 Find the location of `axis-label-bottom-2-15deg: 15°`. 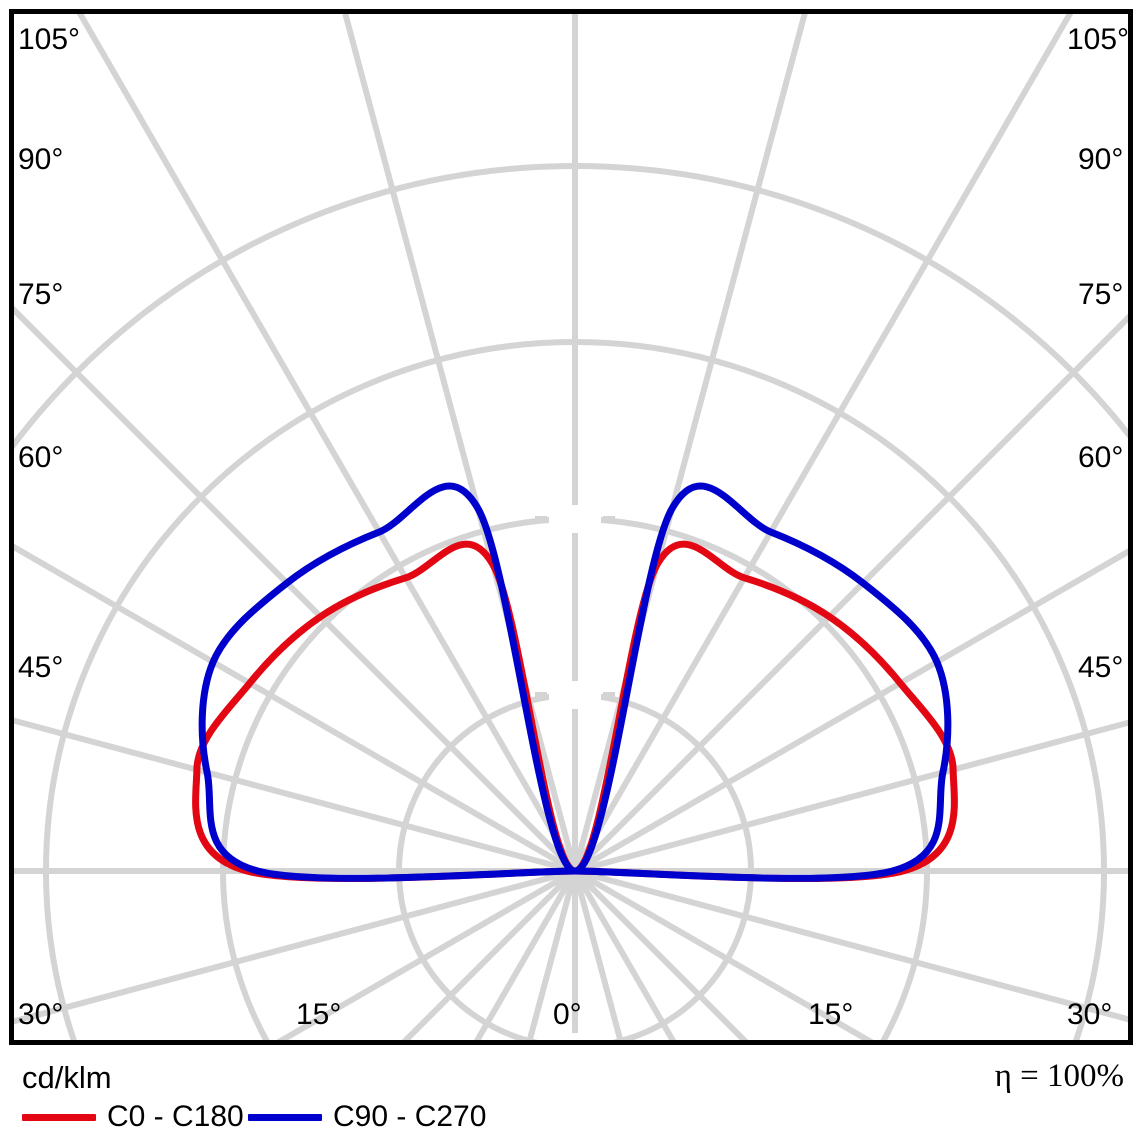

axis-label-bottom-2-15deg: 15° is located at coordinates (831, 1014).